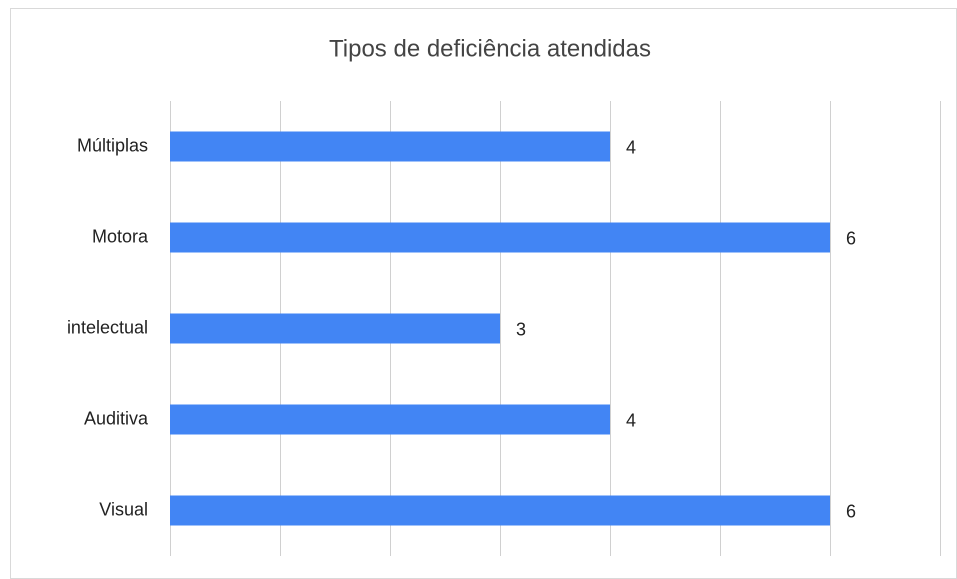 Image resolution: width=957 pixels, height=579 pixels. What do you see at coordinates (112, 145) in the screenshot?
I see `y-tick-label: Múltiplas` at bounding box center [112, 145].